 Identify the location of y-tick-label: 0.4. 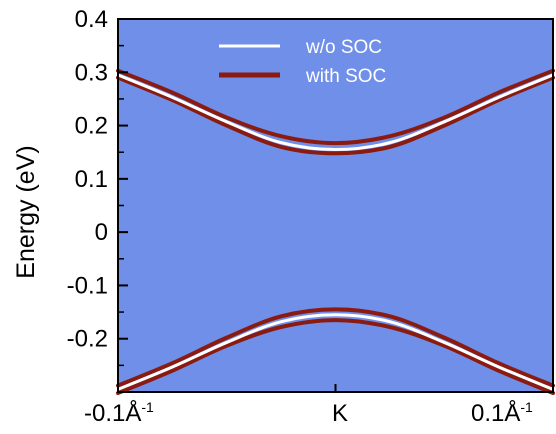
(91, 19).